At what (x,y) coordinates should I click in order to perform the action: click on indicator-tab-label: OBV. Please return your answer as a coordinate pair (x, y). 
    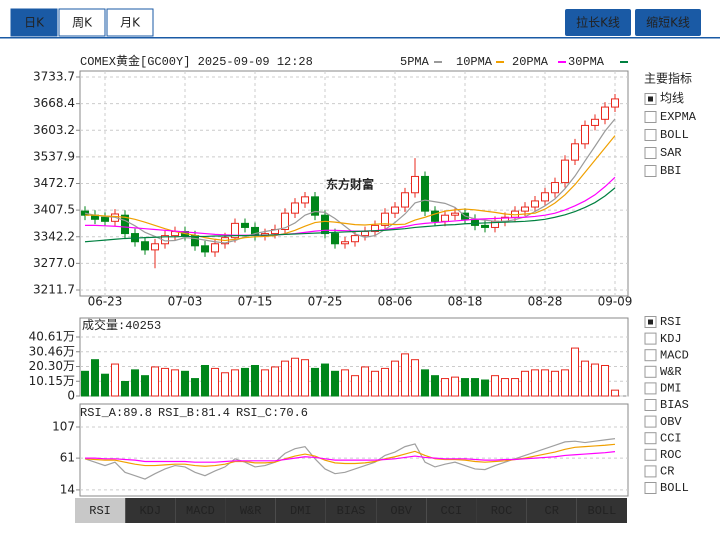
    Looking at the image, I should click on (401, 511).